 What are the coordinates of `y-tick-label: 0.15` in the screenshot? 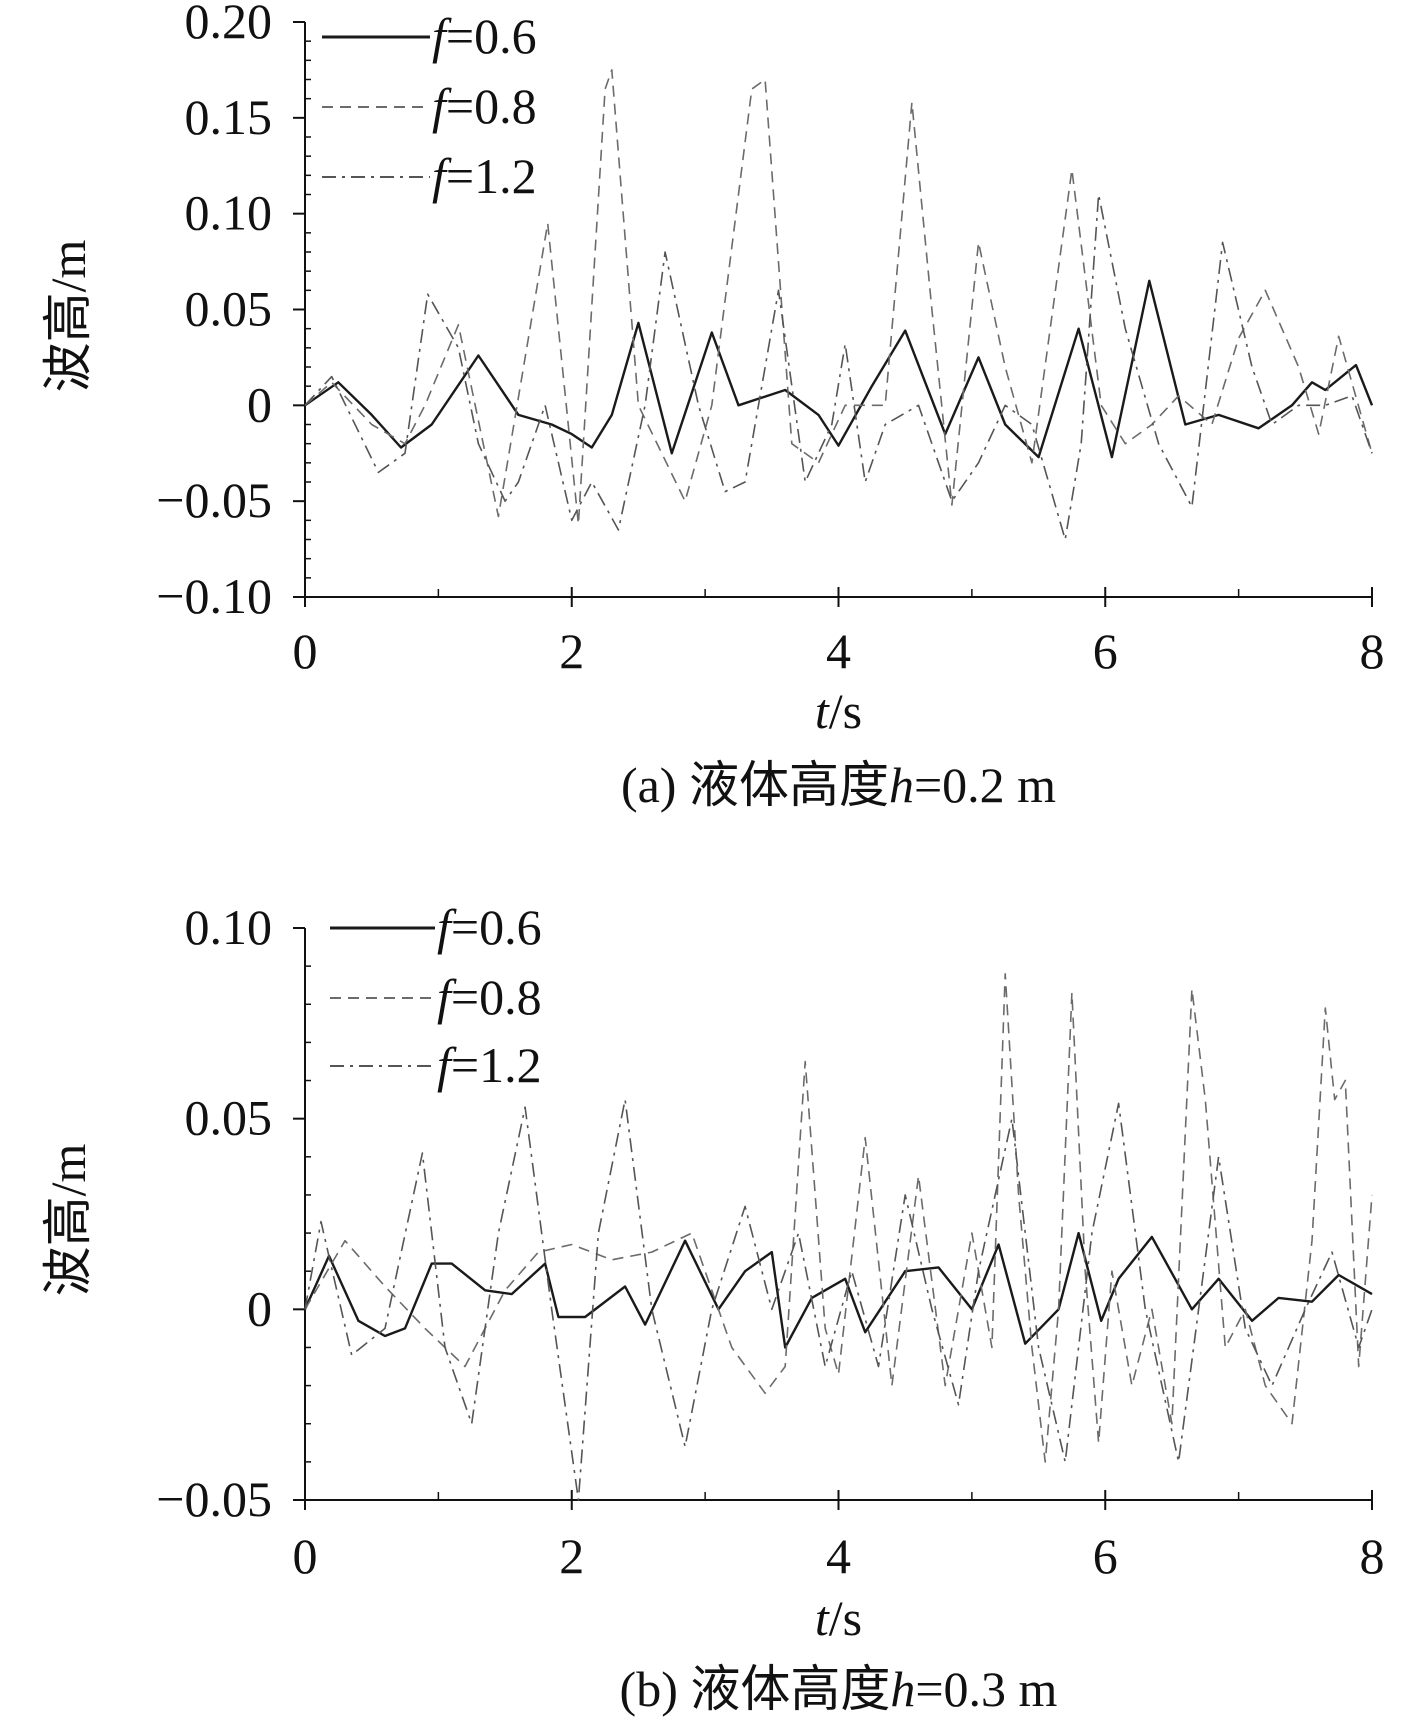 It's located at (229, 117).